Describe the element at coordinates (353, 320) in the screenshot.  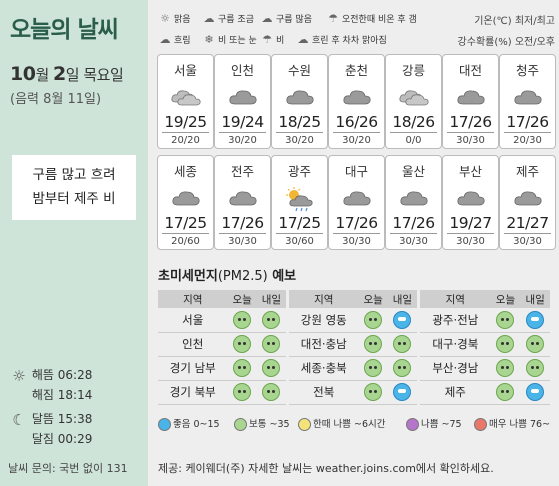
I see `dust-row: 강원 영동` at that location.